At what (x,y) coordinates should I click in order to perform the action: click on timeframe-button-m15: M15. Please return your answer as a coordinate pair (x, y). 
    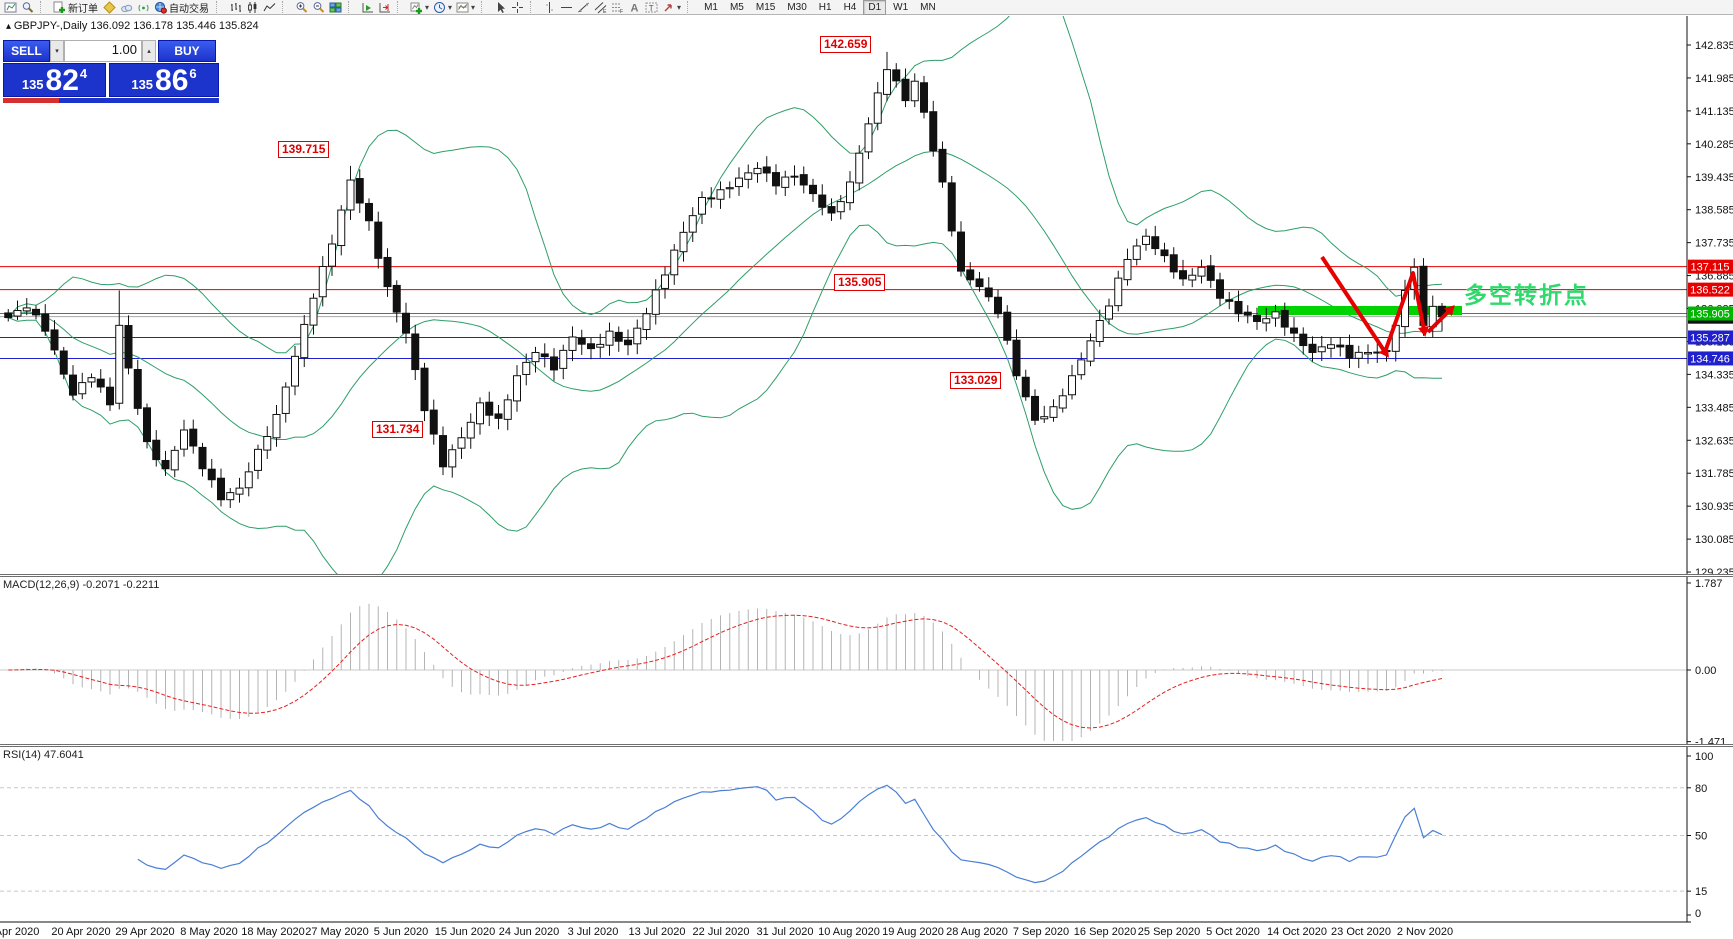
    Looking at the image, I should click on (765, 7).